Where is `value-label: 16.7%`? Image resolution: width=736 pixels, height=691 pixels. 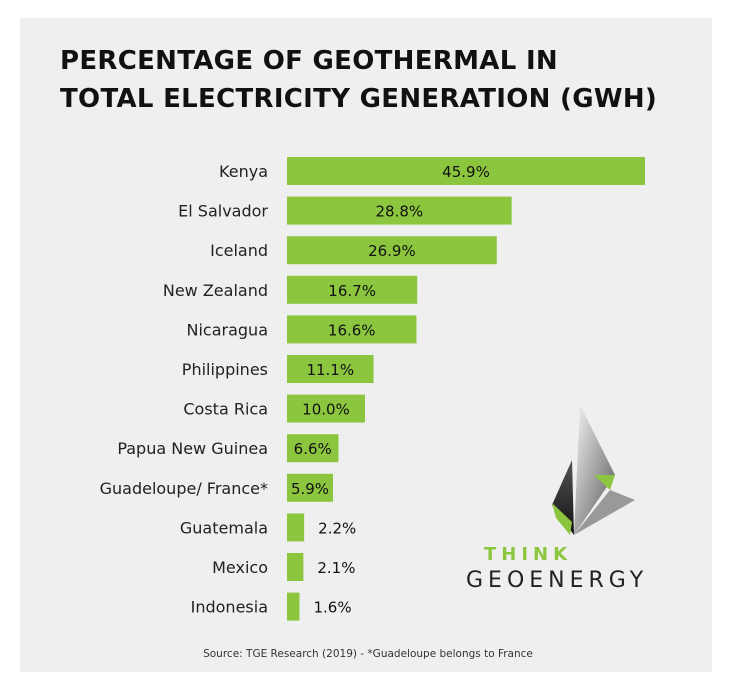 value-label: 16.7% is located at coordinates (352, 291).